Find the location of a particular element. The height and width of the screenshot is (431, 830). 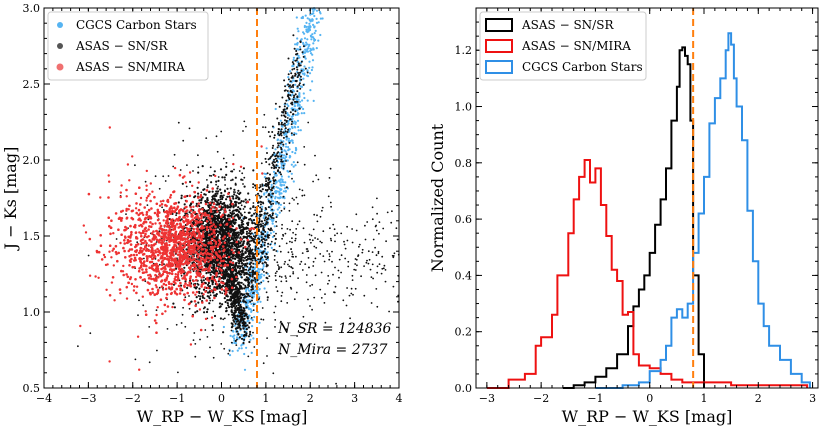

sr-right-points is located at coordinates (337, 262).